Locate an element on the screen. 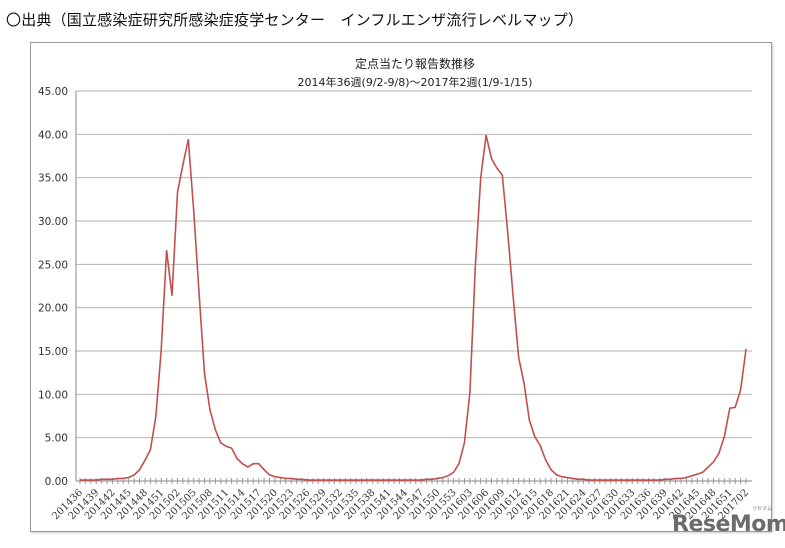  y-tick-label: 25.00 is located at coordinates (53, 265).